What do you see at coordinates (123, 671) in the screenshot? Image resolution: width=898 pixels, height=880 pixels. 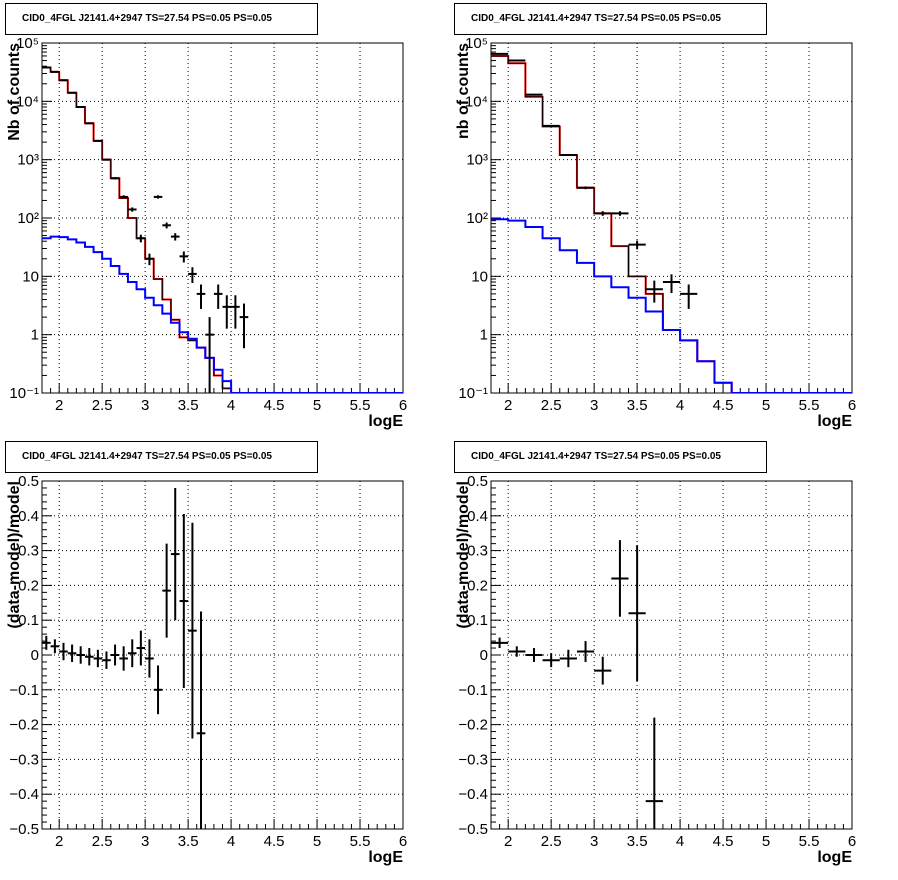 I see `plot-area` at bounding box center [123, 671].